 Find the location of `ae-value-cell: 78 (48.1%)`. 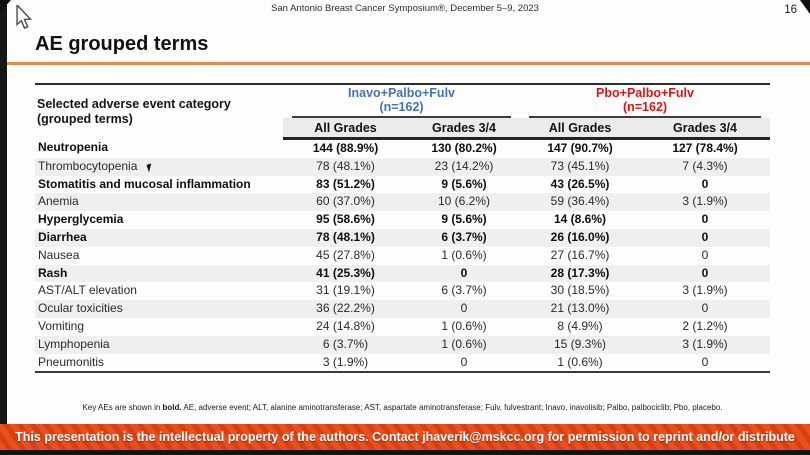

ae-value-cell: 78 (48.1%) is located at coordinates (345, 236).